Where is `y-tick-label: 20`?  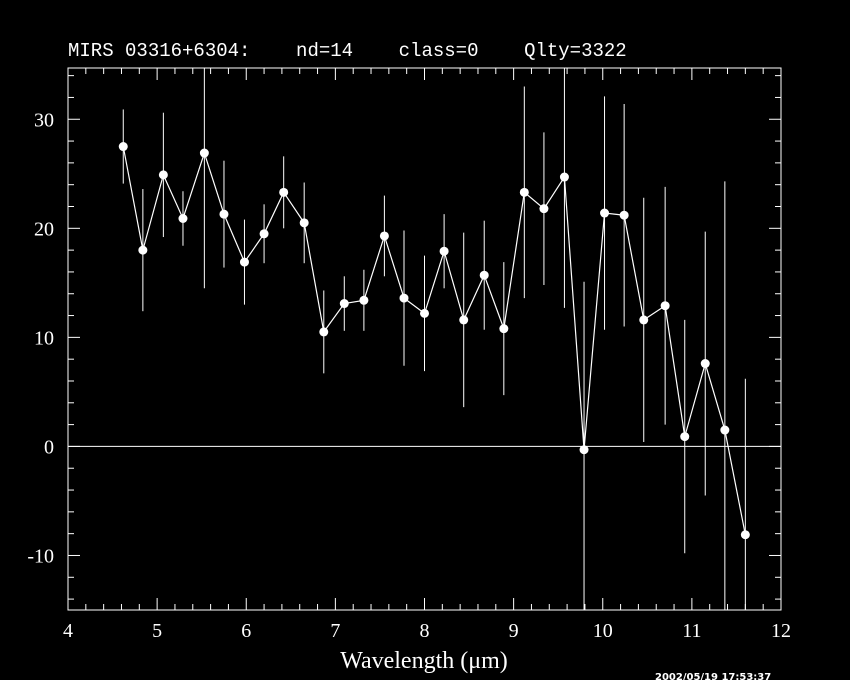
y-tick-label: 20 is located at coordinates (44, 229).